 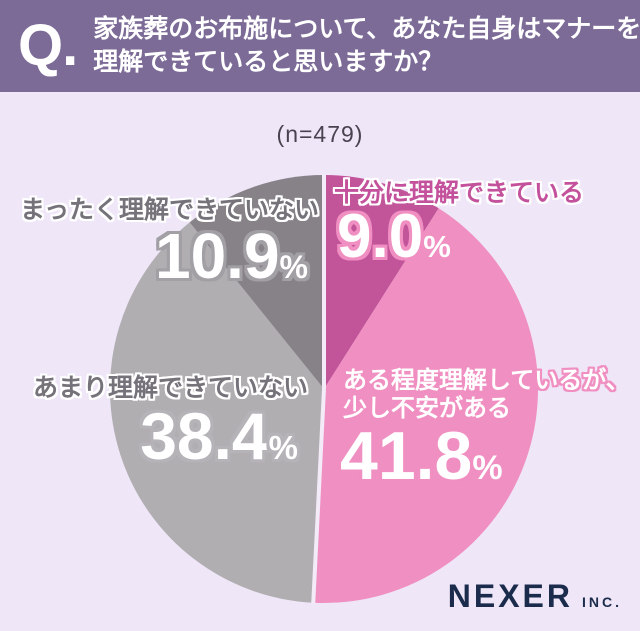 What do you see at coordinates (380, 236) in the screenshot?
I see `value-fully-understand-number: 9.0` at bounding box center [380, 236].